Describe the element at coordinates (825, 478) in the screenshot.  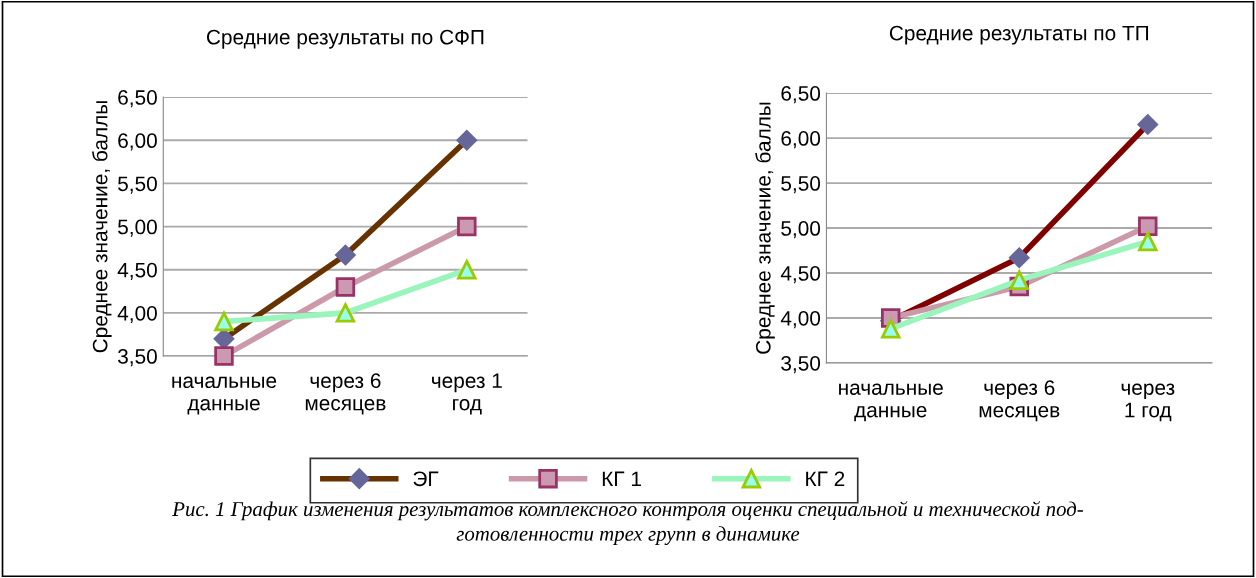
I see `legend-label: КГ 2` at that location.